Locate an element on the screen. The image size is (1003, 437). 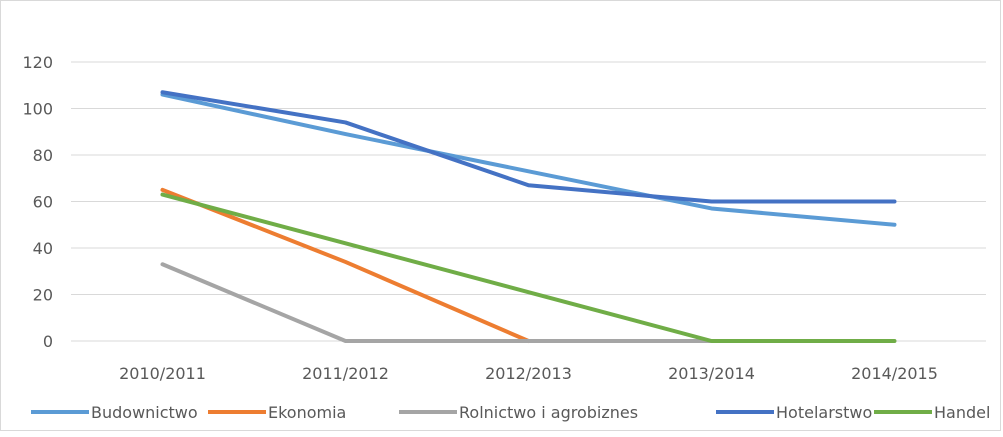
x-tick-label: 2013/2014 is located at coordinates (711, 373).